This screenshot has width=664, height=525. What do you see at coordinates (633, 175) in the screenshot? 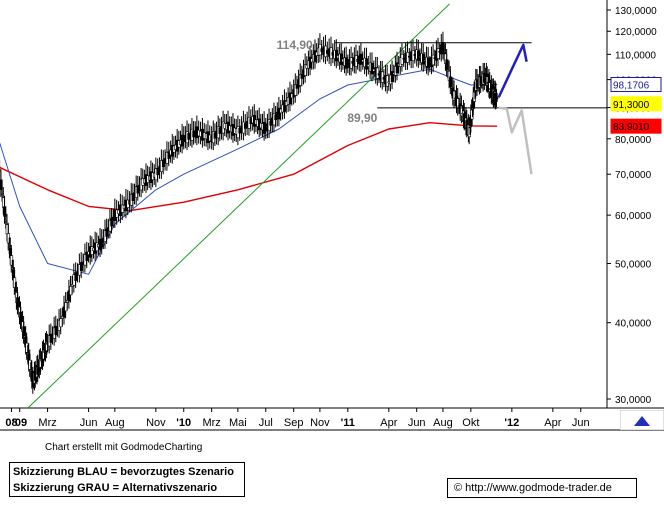
I see `y-tick-label: 70,0000` at bounding box center [633, 175].